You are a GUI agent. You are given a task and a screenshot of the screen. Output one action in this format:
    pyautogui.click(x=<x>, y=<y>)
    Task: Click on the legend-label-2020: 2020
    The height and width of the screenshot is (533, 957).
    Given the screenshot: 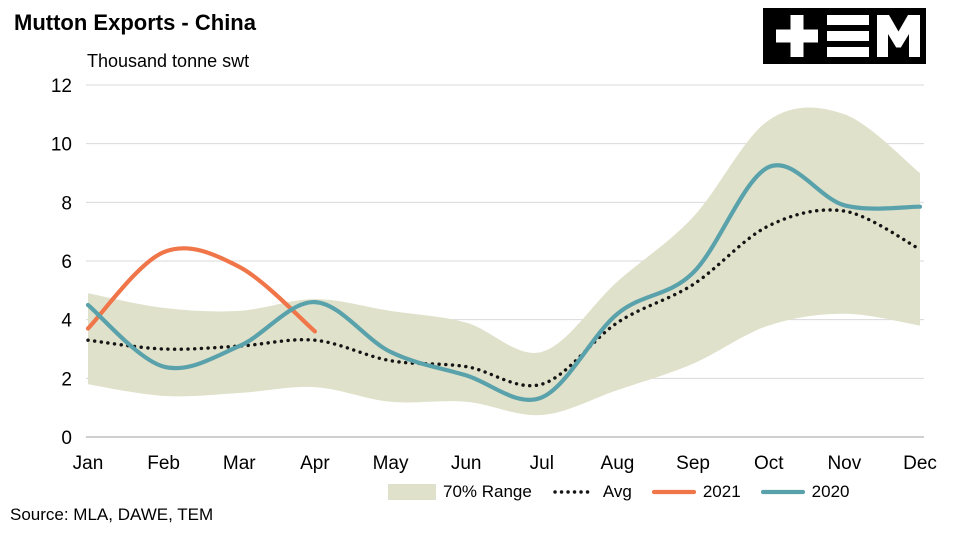 What is the action you would take?
    pyautogui.click(x=830, y=491)
    